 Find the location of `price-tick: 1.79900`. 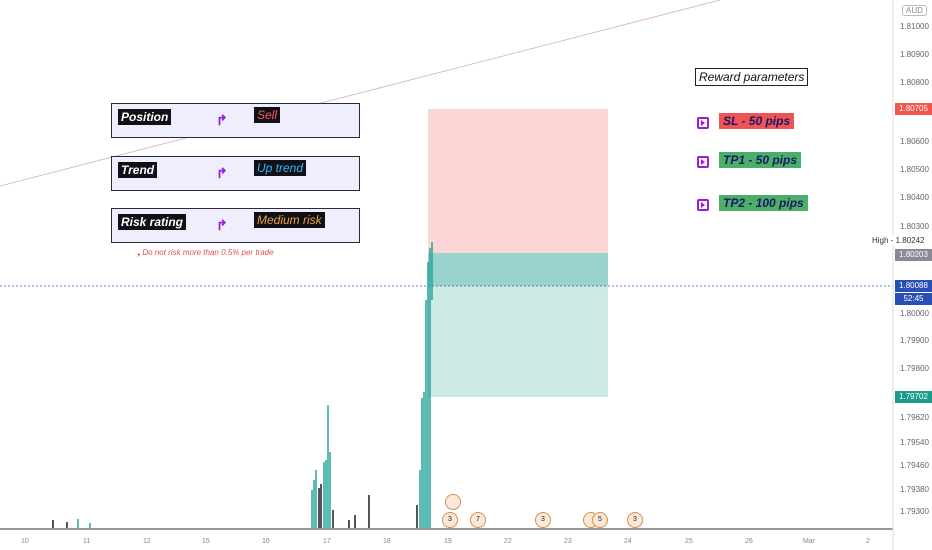

price-tick: 1.79900 is located at coordinates (914, 340).